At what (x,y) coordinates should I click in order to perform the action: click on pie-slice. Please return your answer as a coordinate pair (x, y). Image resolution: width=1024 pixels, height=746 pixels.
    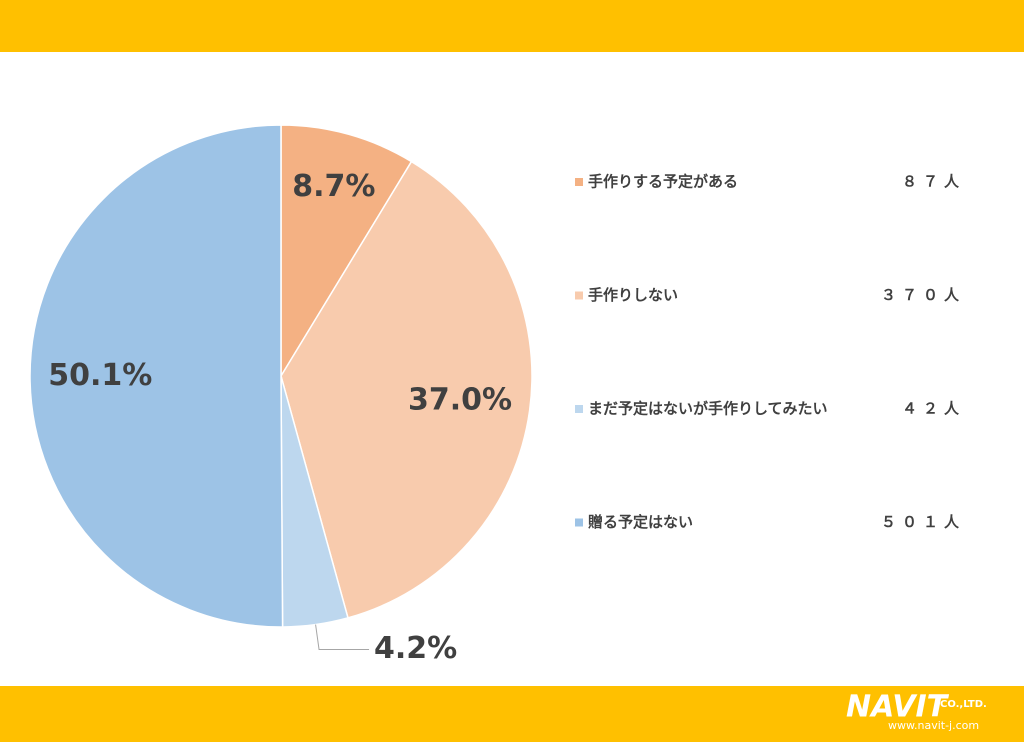
    Looking at the image, I should click on (346, 251).